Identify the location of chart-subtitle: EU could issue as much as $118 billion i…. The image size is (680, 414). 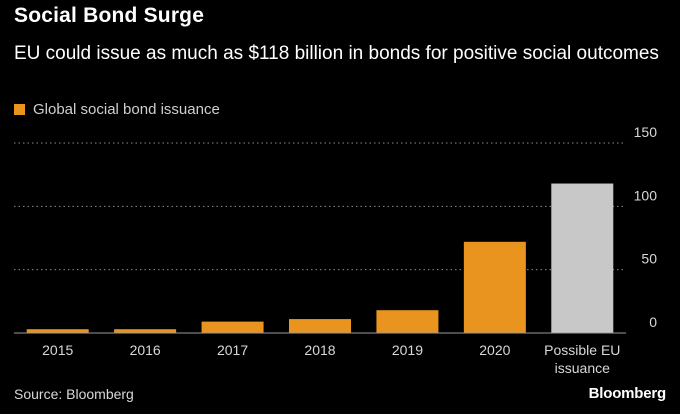
(336, 53).